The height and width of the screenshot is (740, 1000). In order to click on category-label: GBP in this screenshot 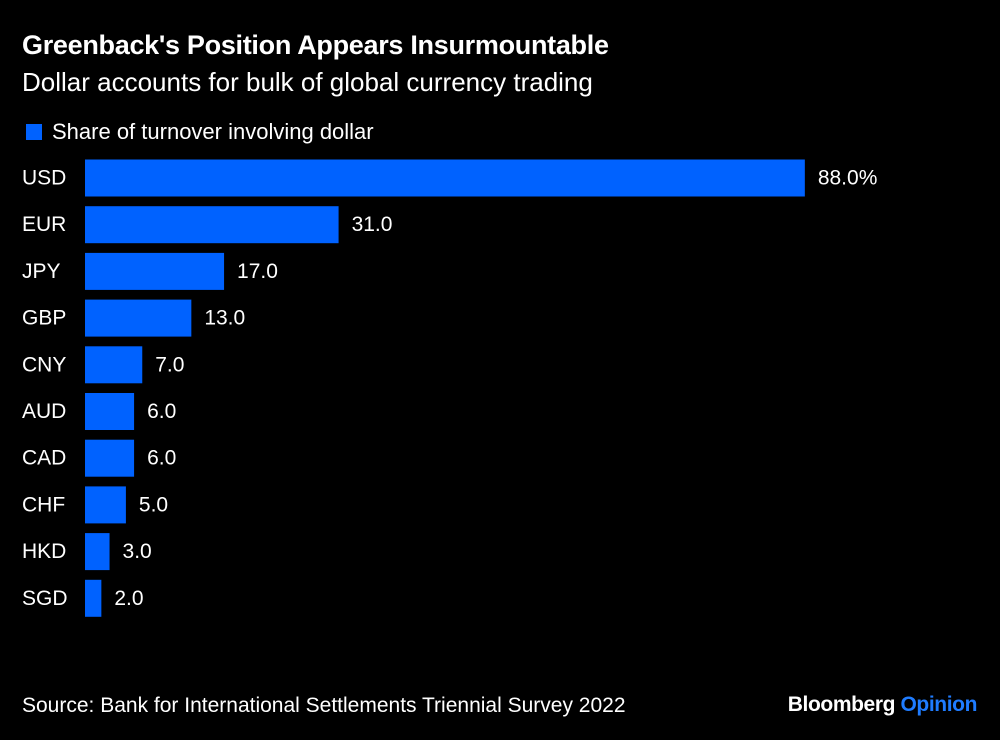, I will do `click(44, 318)`.